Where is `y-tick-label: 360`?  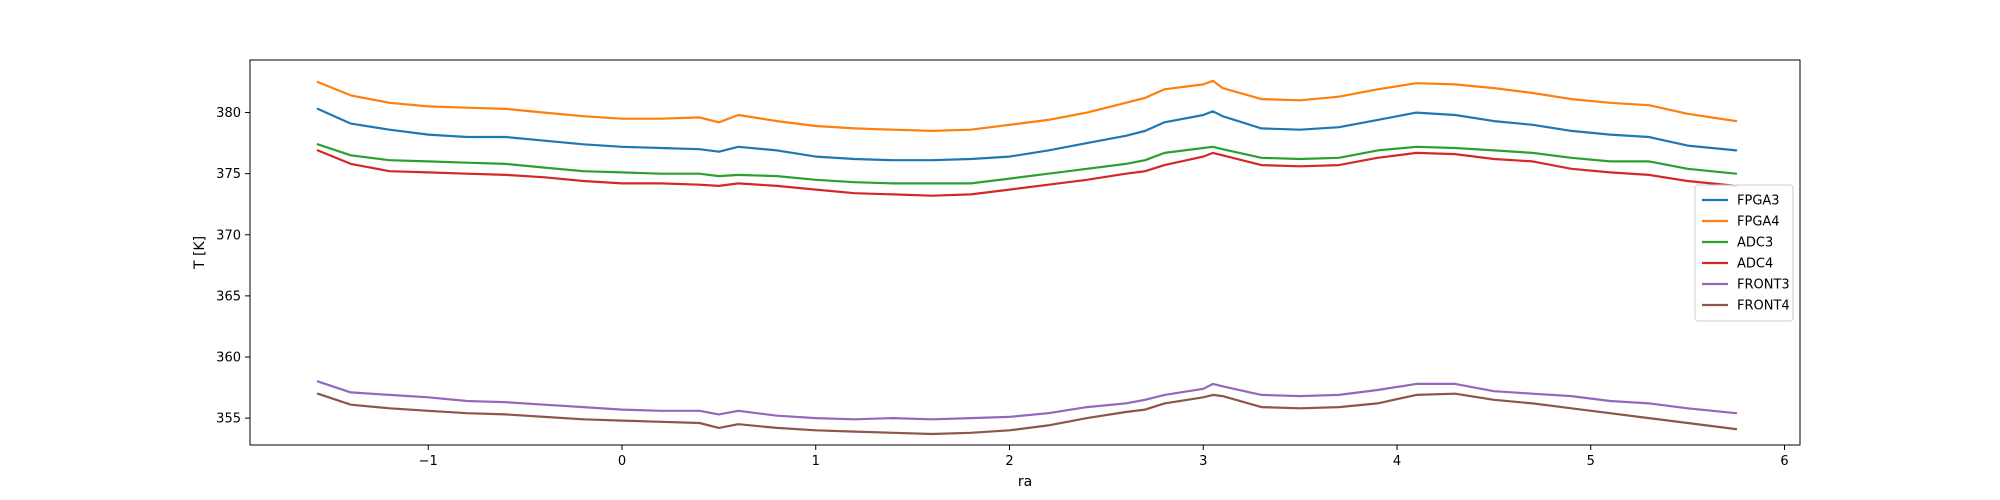
y-tick-label: 360 is located at coordinates (228, 358).